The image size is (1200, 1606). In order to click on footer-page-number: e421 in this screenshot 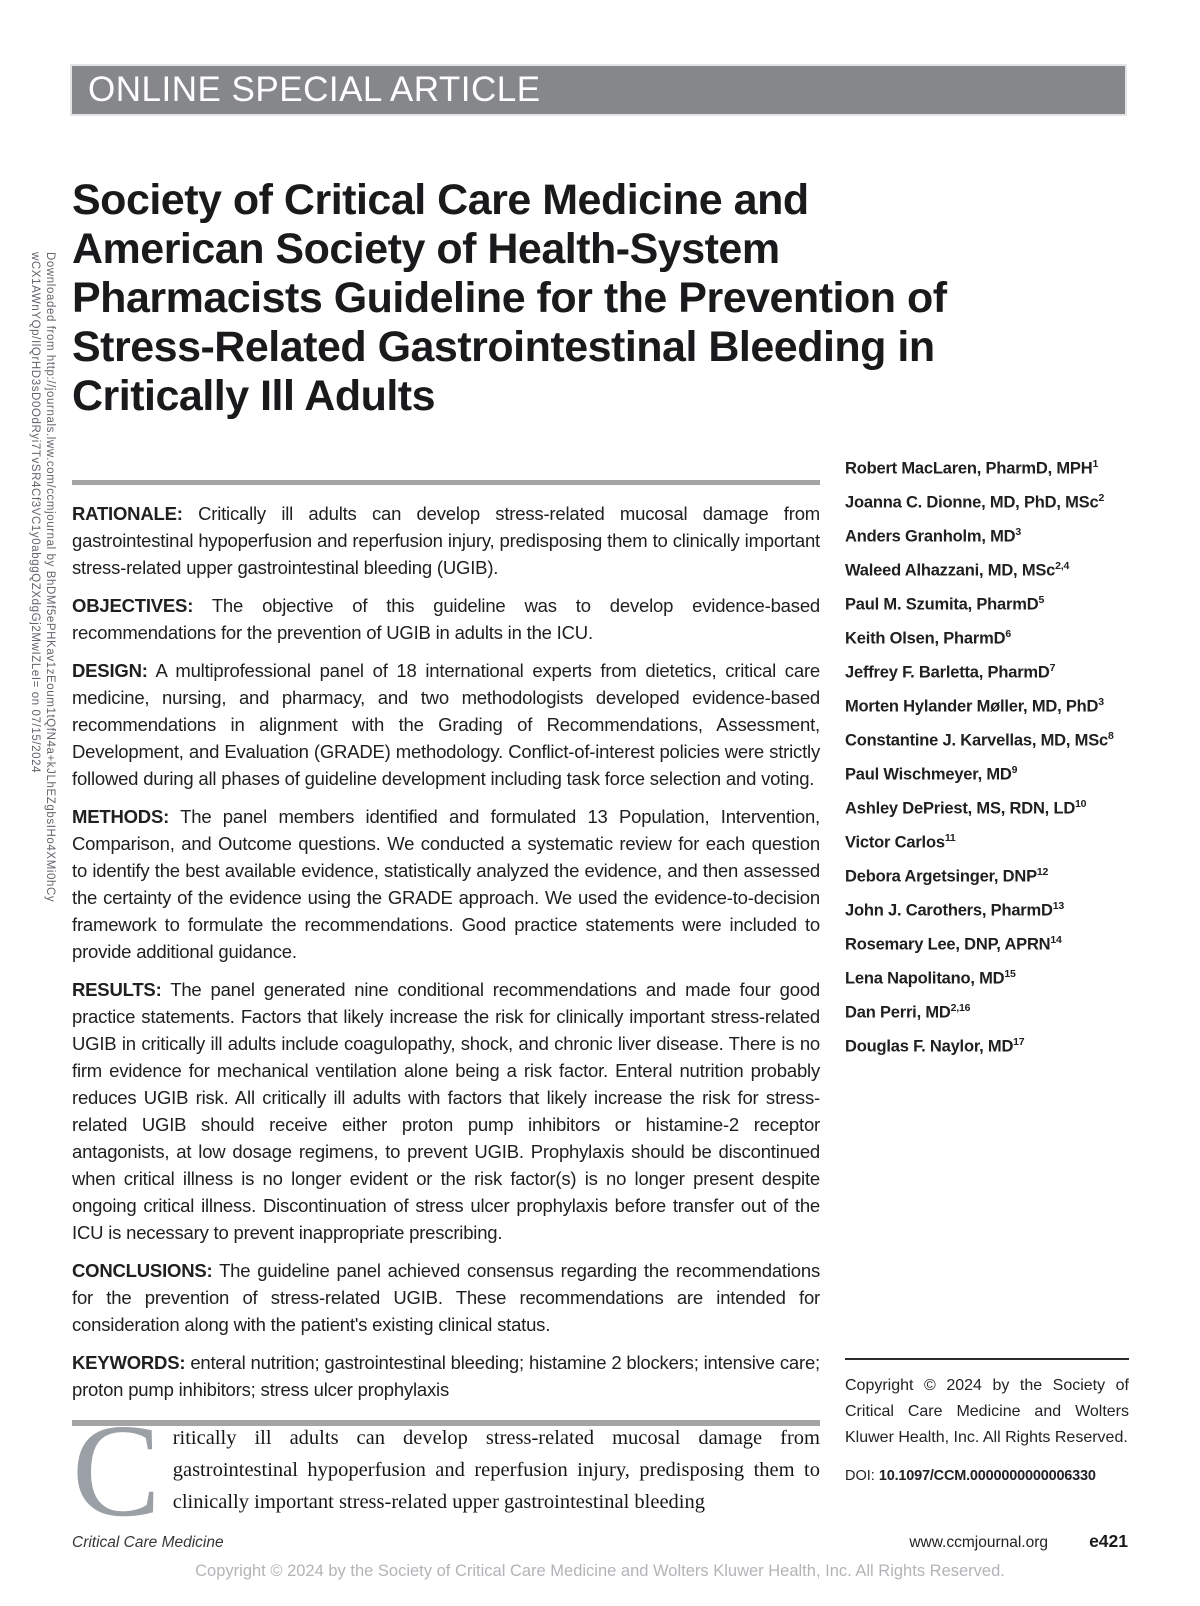, I will do `click(1108, 1541)`.